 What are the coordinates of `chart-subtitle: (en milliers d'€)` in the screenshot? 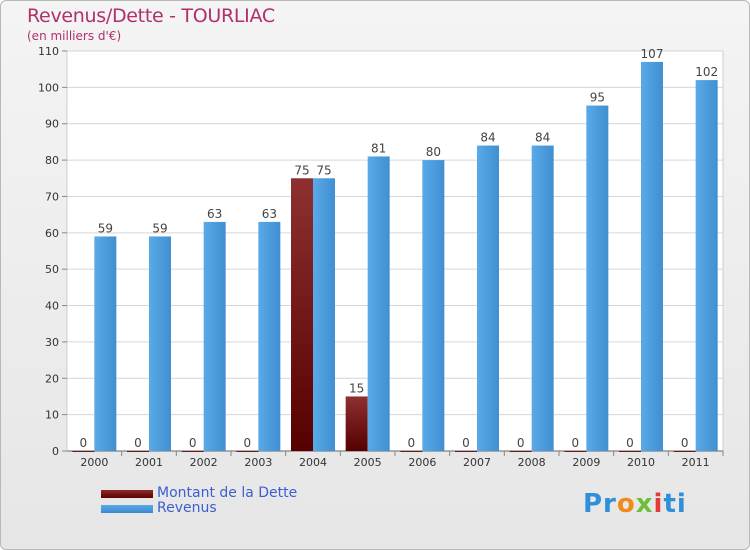 It's located at (74, 36).